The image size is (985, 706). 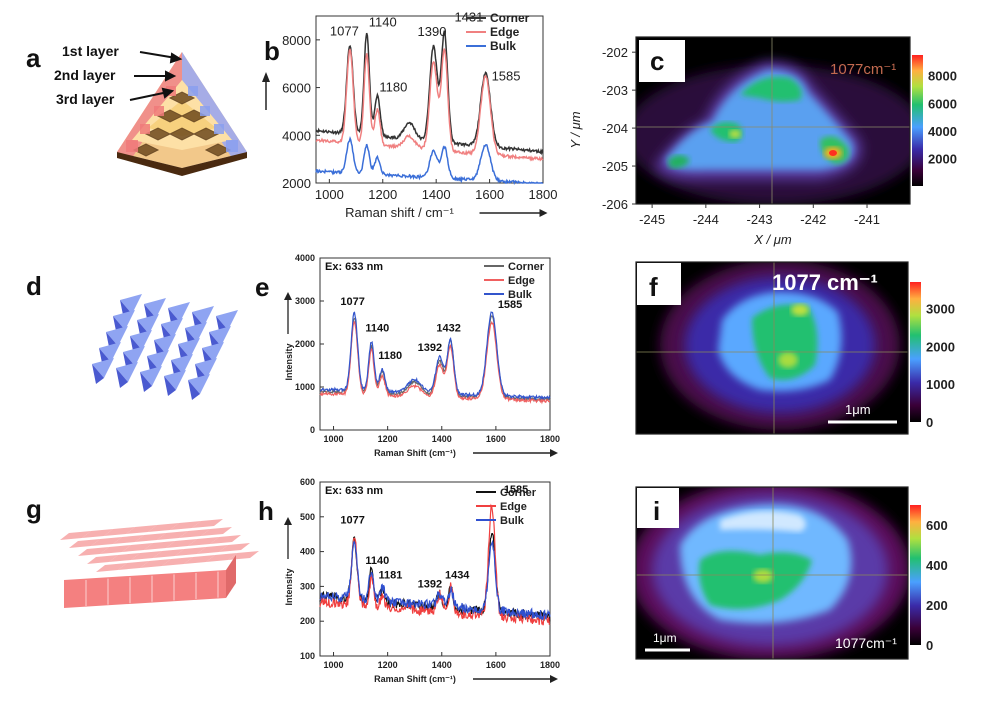 What do you see at coordinates (506, 75) in the screenshot?
I see `peak-label-b: 1585` at bounding box center [506, 75].